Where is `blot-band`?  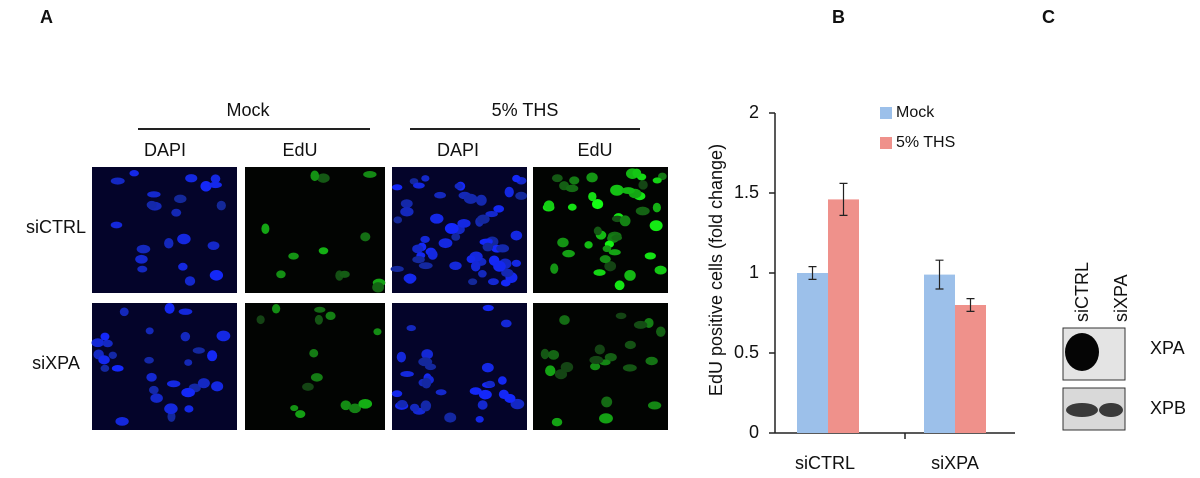 blot-band is located at coordinates (1082, 352).